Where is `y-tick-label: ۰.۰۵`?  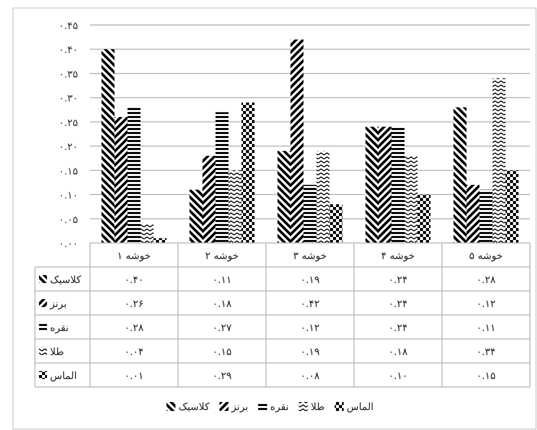
y-tick-label: ۰.۰۵ is located at coordinates (68, 220).